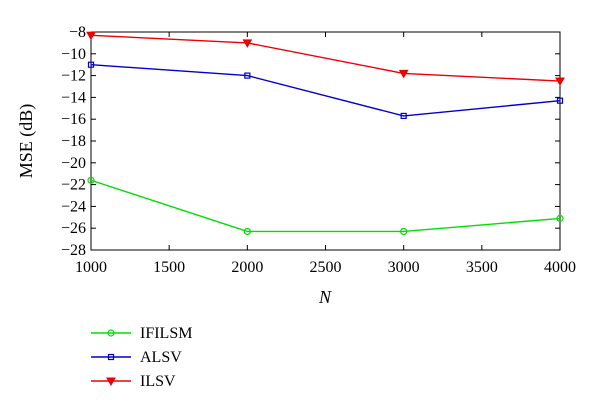 The height and width of the screenshot is (414, 600). I want to click on legend-label: ALSV, so click(161, 357).